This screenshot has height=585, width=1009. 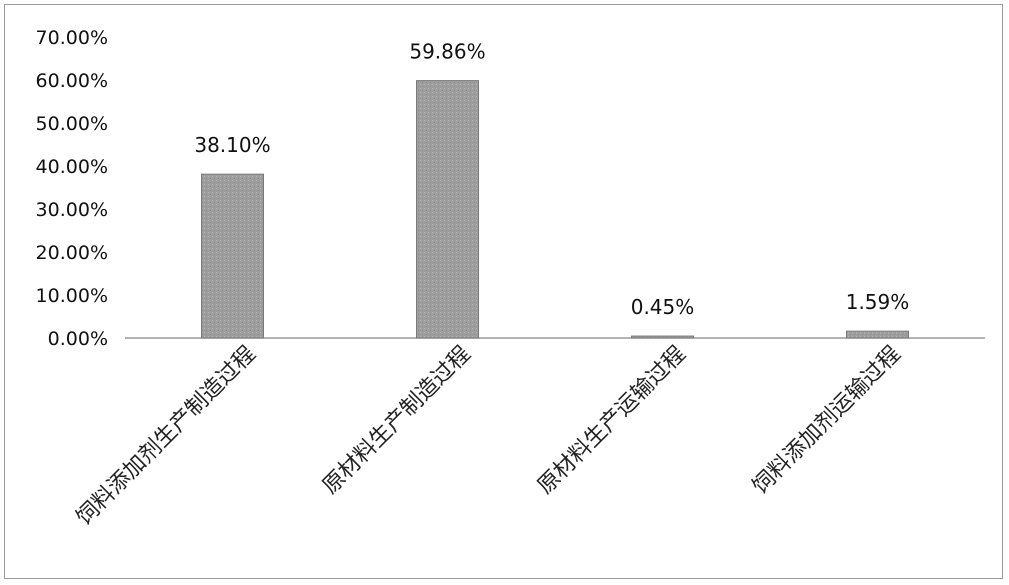 I want to click on y-tick-label: 30.00%, so click(x=72, y=210).